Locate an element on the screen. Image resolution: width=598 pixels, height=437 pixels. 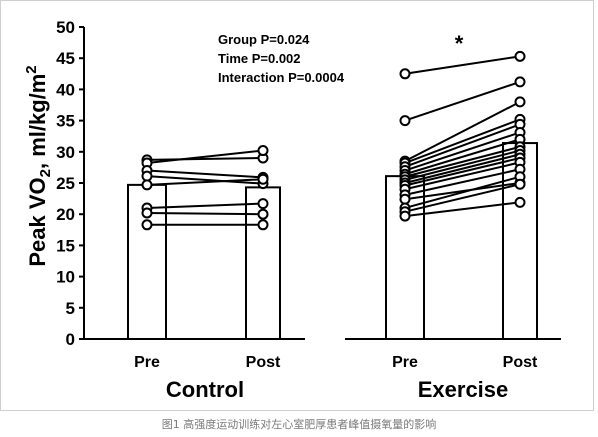
y-tick-label: 20 is located at coordinates (65, 214).